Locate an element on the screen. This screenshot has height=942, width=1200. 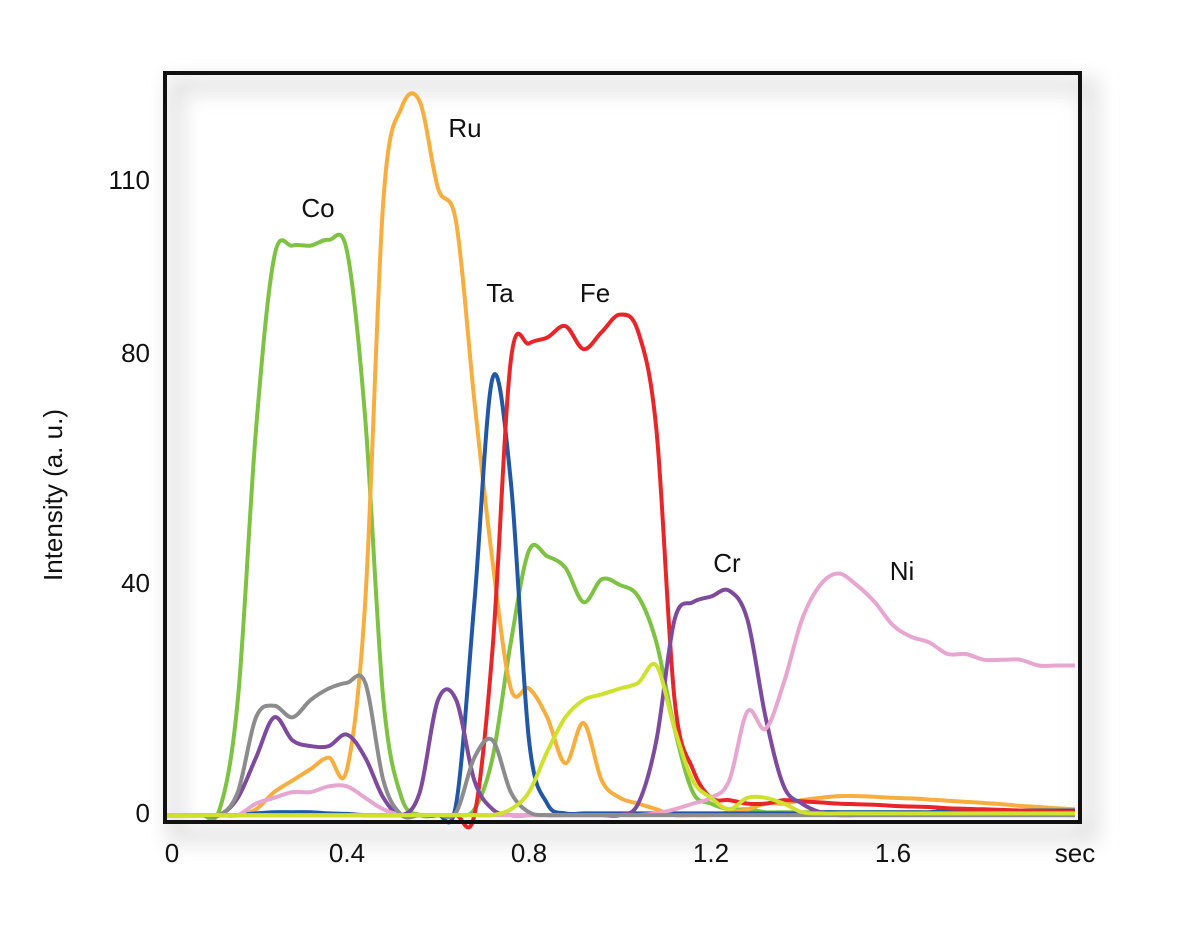
x-tick-label: 0 is located at coordinates (172, 853).